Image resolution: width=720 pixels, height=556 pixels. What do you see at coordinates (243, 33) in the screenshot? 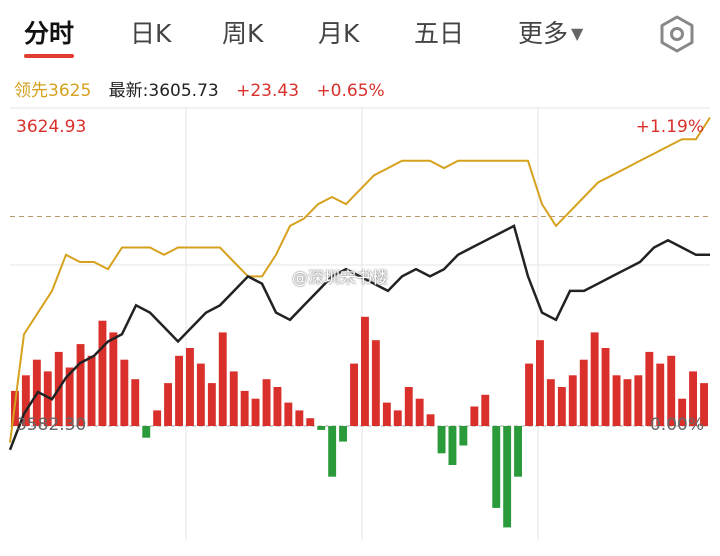
I see `tab-weekly-k: 周K` at bounding box center [243, 33].